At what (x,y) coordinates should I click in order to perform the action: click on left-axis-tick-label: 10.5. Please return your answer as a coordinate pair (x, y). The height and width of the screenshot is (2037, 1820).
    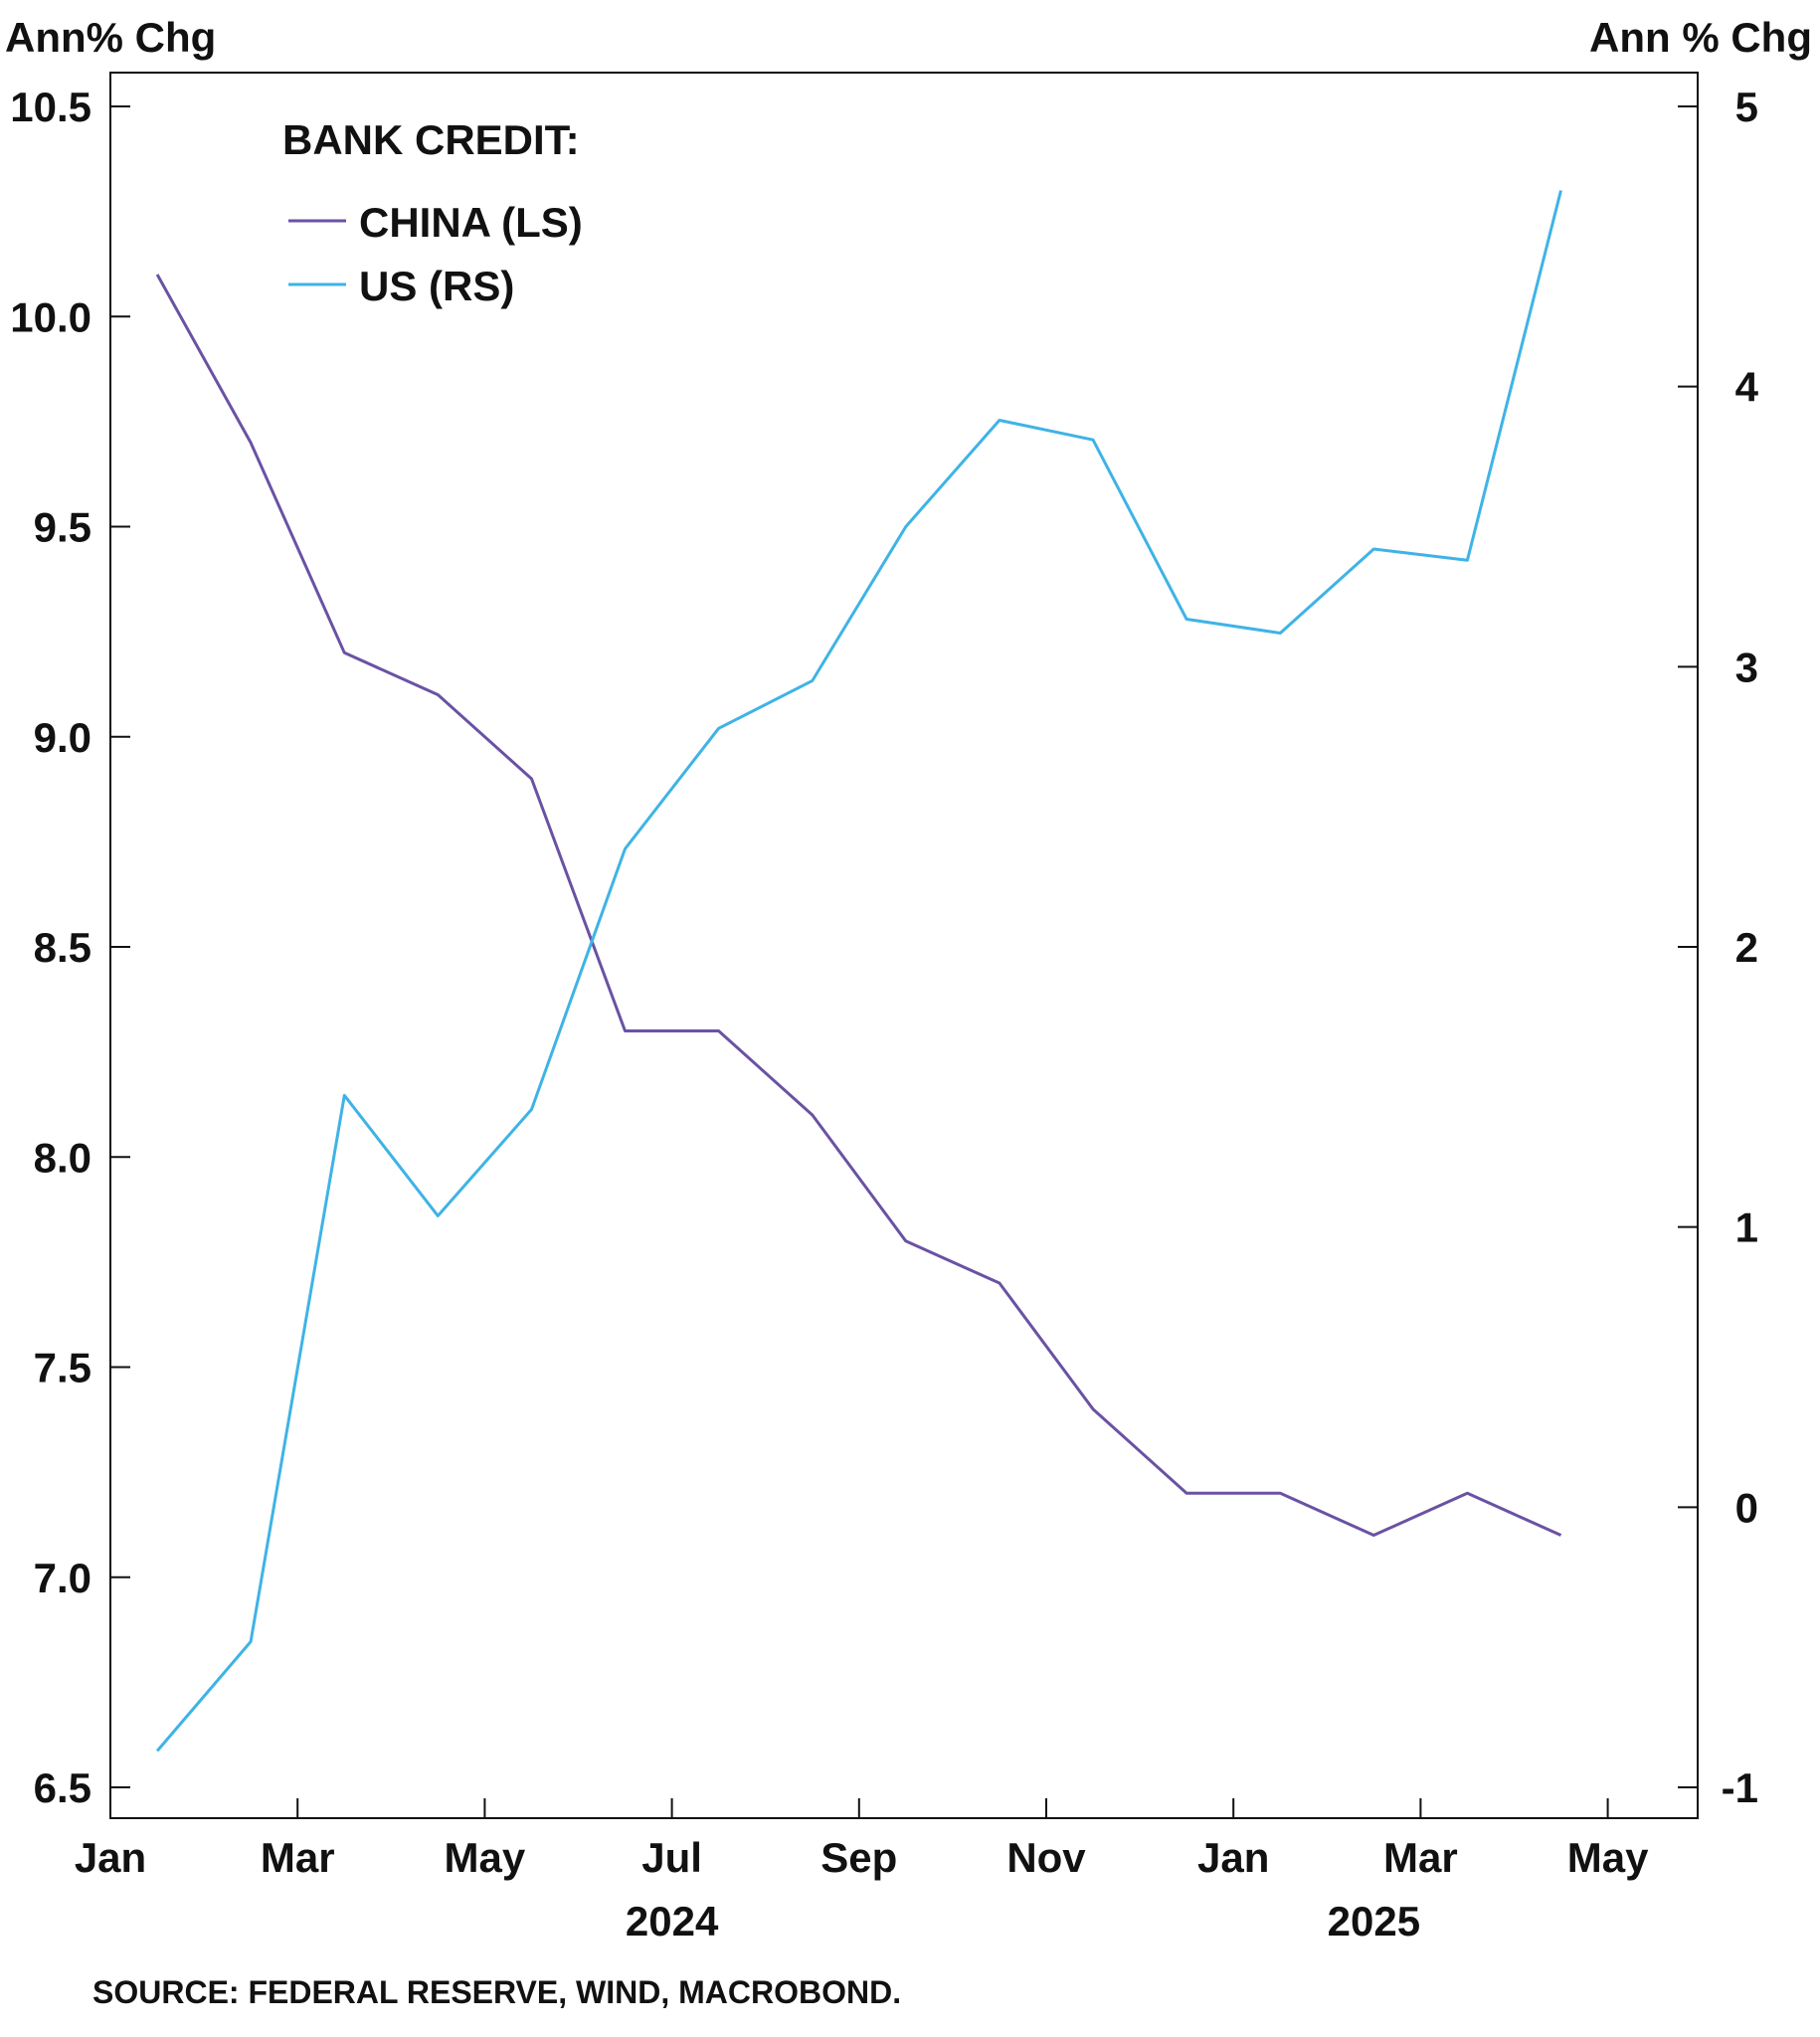
    Looking at the image, I should click on (50, 107).